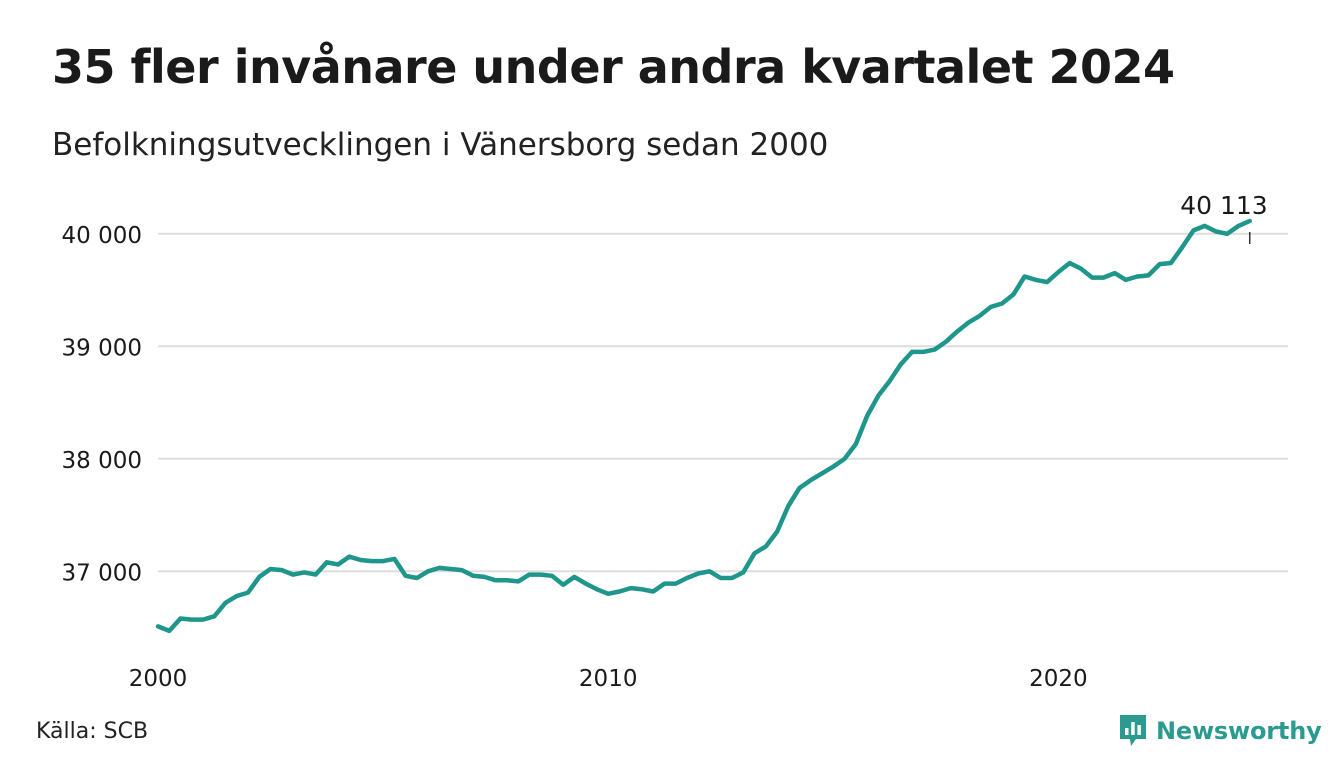 Image resolution: width=1340 pixels, height=780 pixels. I want to click on x-tick-label: 2020, so click(1058, 679).